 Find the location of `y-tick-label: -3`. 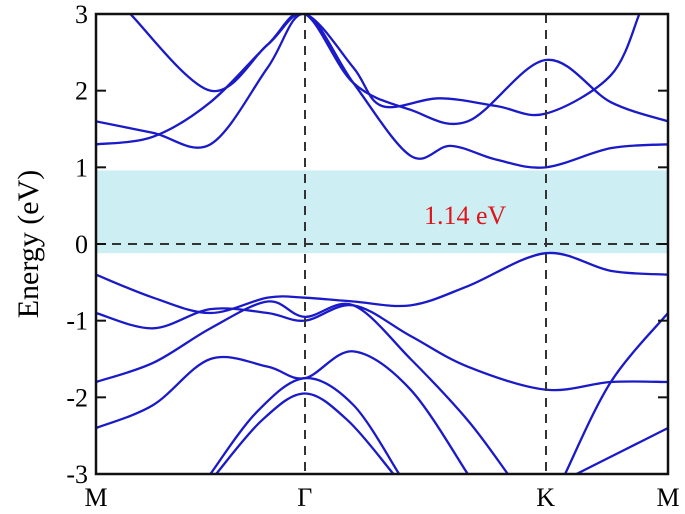

y-tick-label: -3 is located at coordinates (77, 474).